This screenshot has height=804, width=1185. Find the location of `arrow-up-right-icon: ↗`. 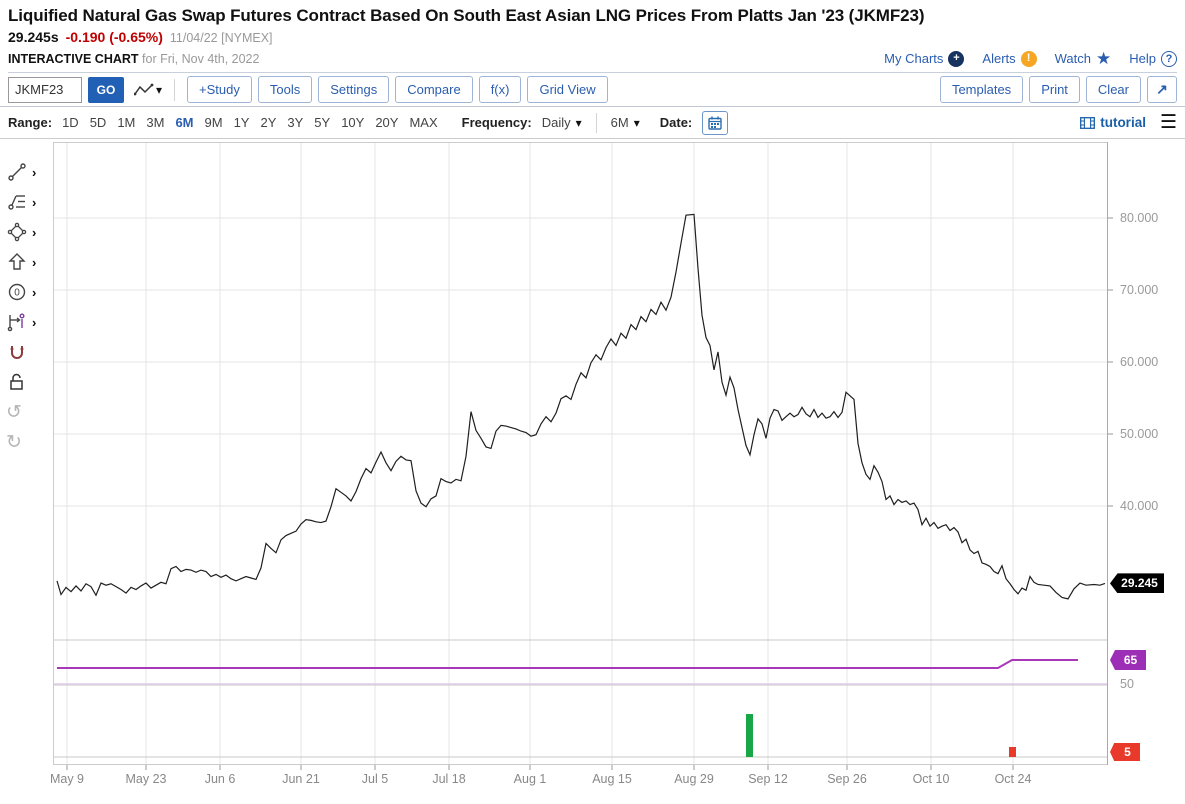

arrow-up-right-icon: ↗ is located at coordinates (1162, 89).